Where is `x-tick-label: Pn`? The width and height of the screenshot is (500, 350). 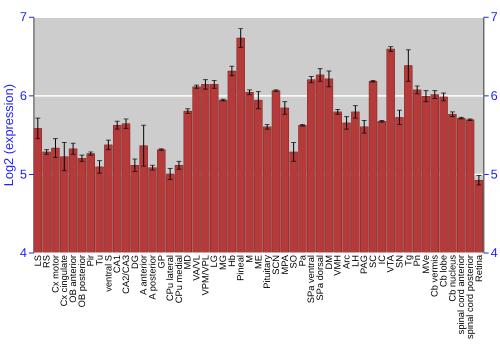
x-tick-label: Pn is located at coordinates (417, 260).